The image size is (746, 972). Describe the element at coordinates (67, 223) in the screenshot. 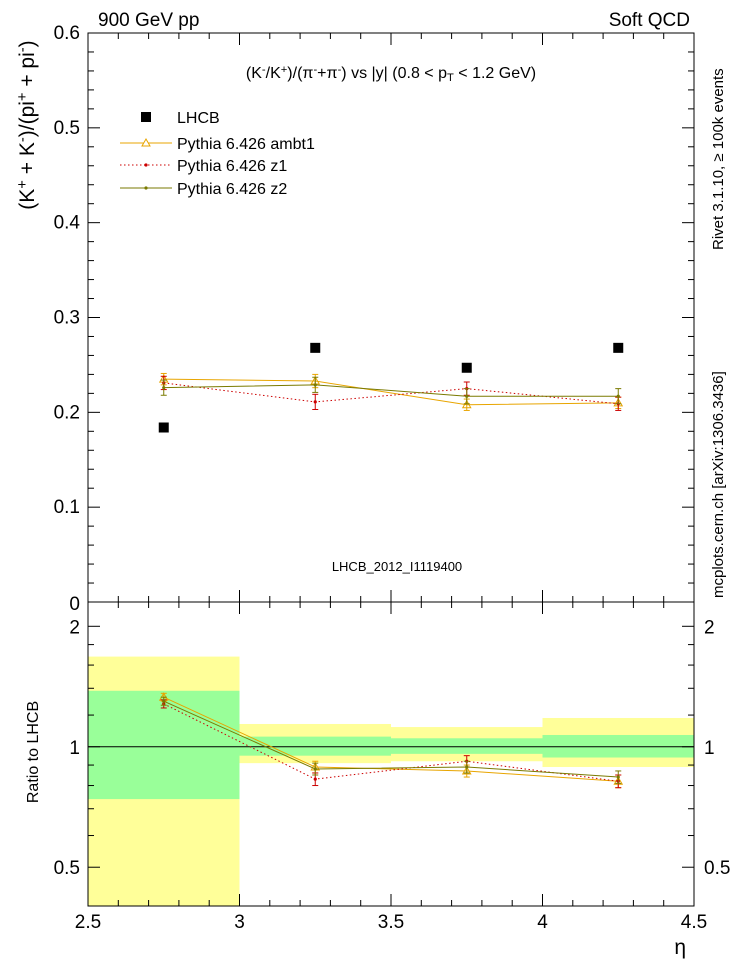

I see `main-ytick-label: 0.4` at that location.